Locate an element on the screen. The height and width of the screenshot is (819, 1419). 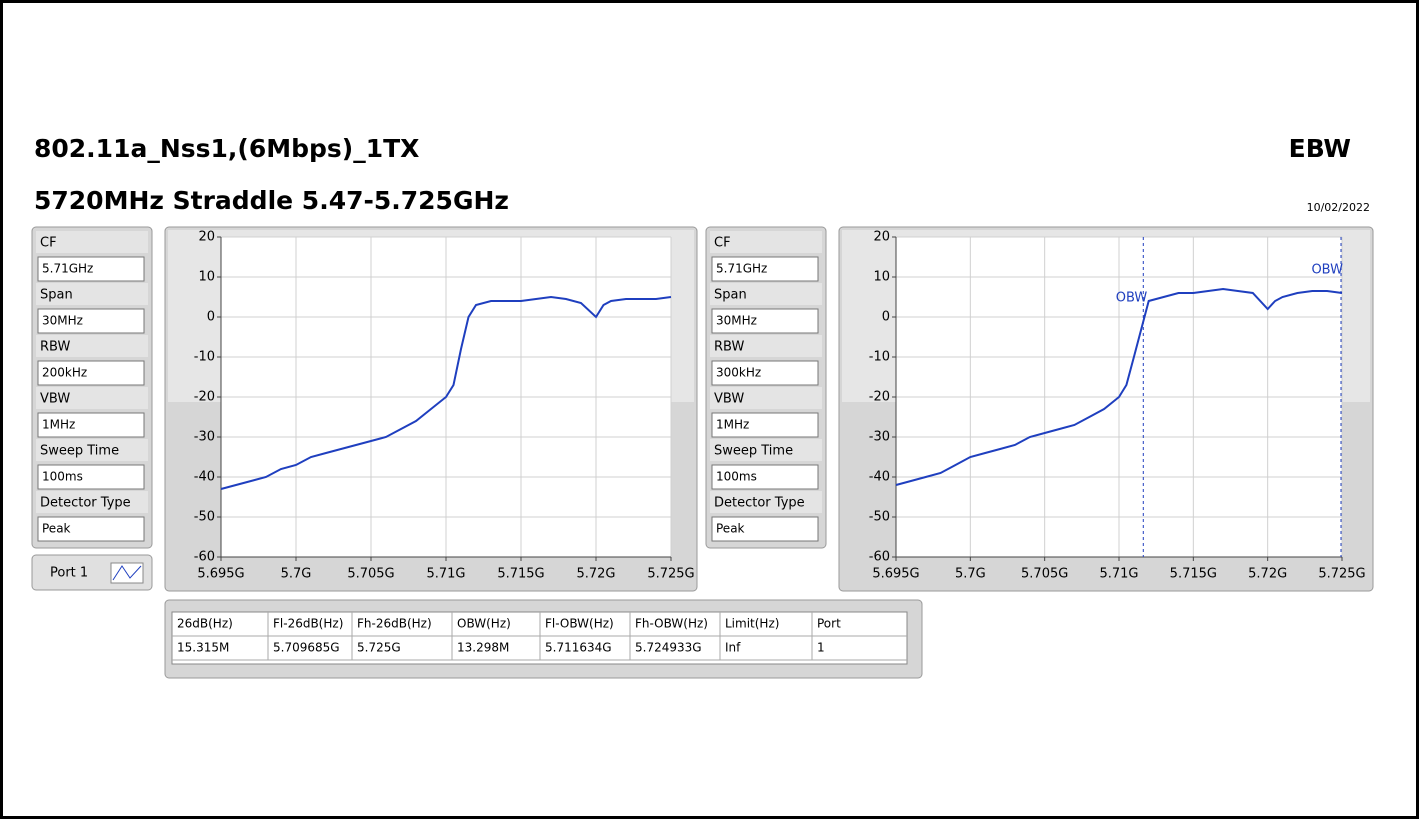
x-tick-label: 5.71G is located at coordinates (445, 574).